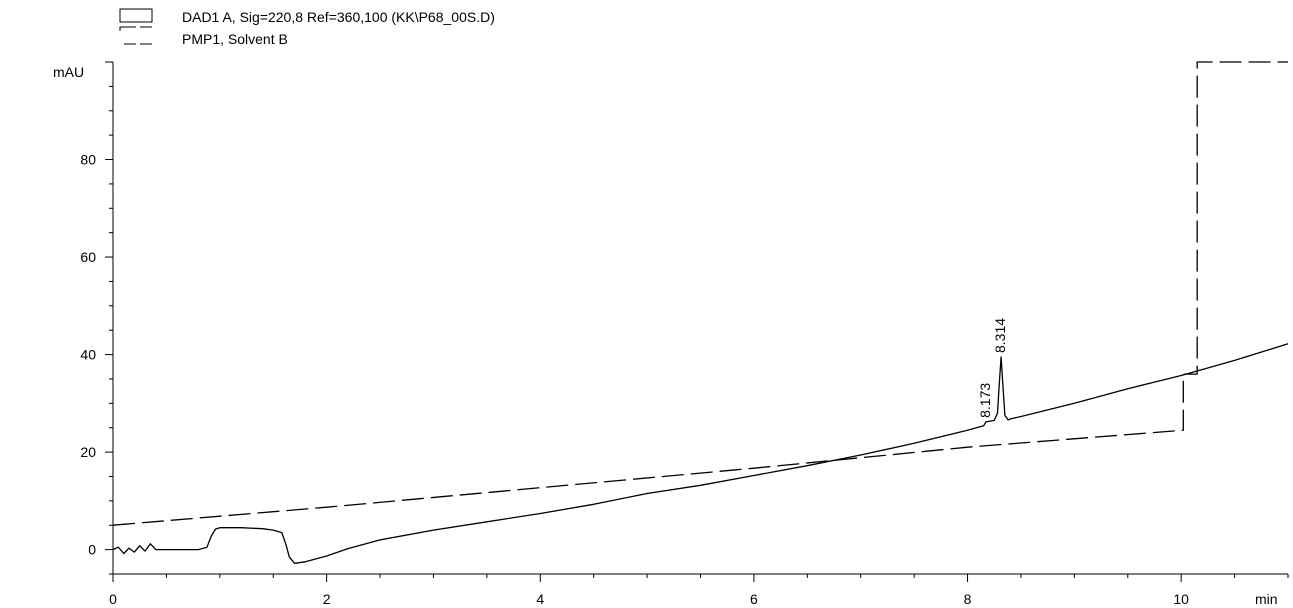  What do you see at coordinates (1266, 599) in the screenshot?
I see `x-axis-label: min` at bounding box center [1266, 599].